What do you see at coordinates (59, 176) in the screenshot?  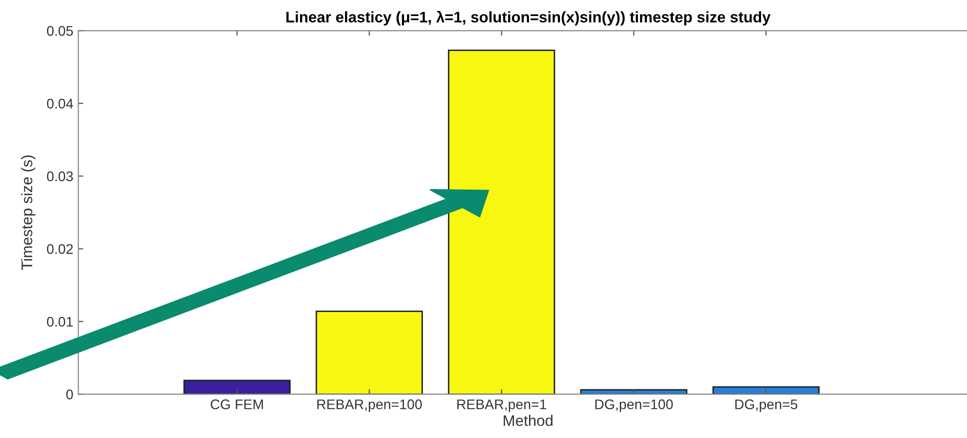 I see `y-tick-label: 0.03` at bounding box center [59, 176].